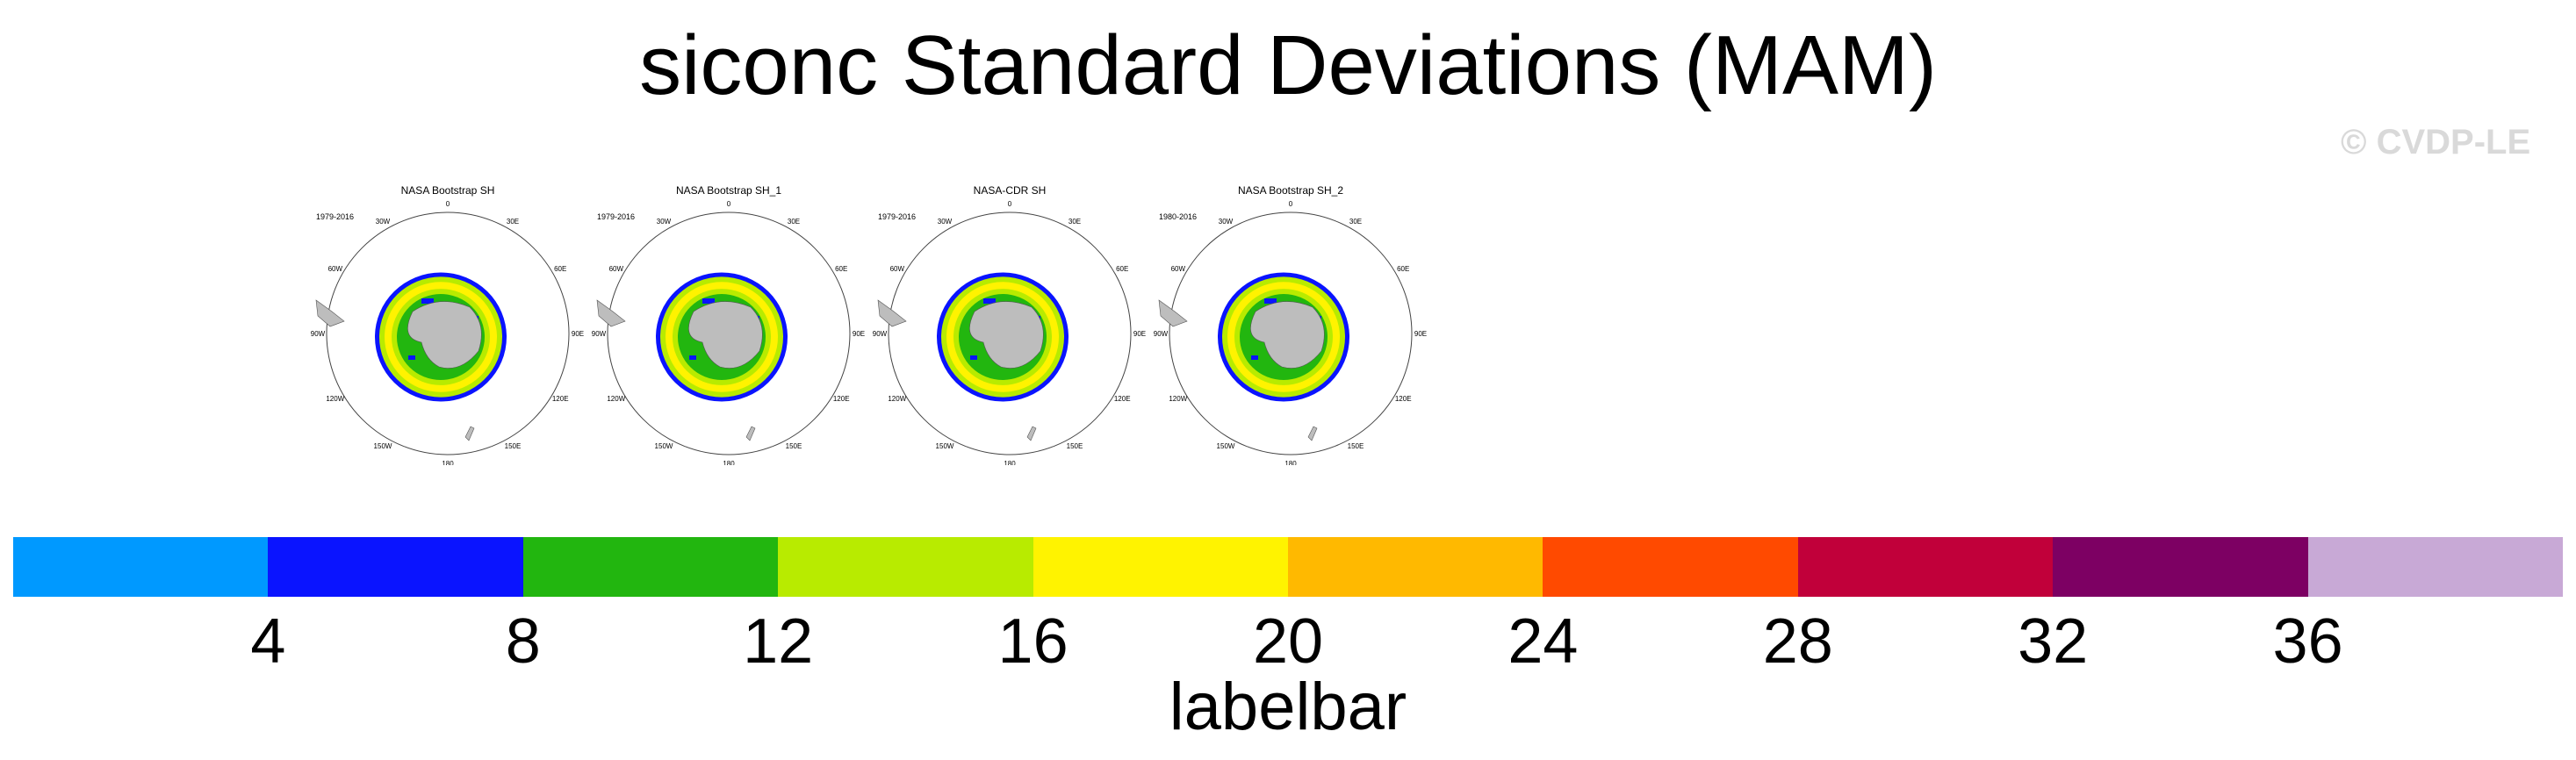 Image resolution: width=2576 pixels, height=760 pixels. I want to click on labelbar-label: 4, so click(268, 641).